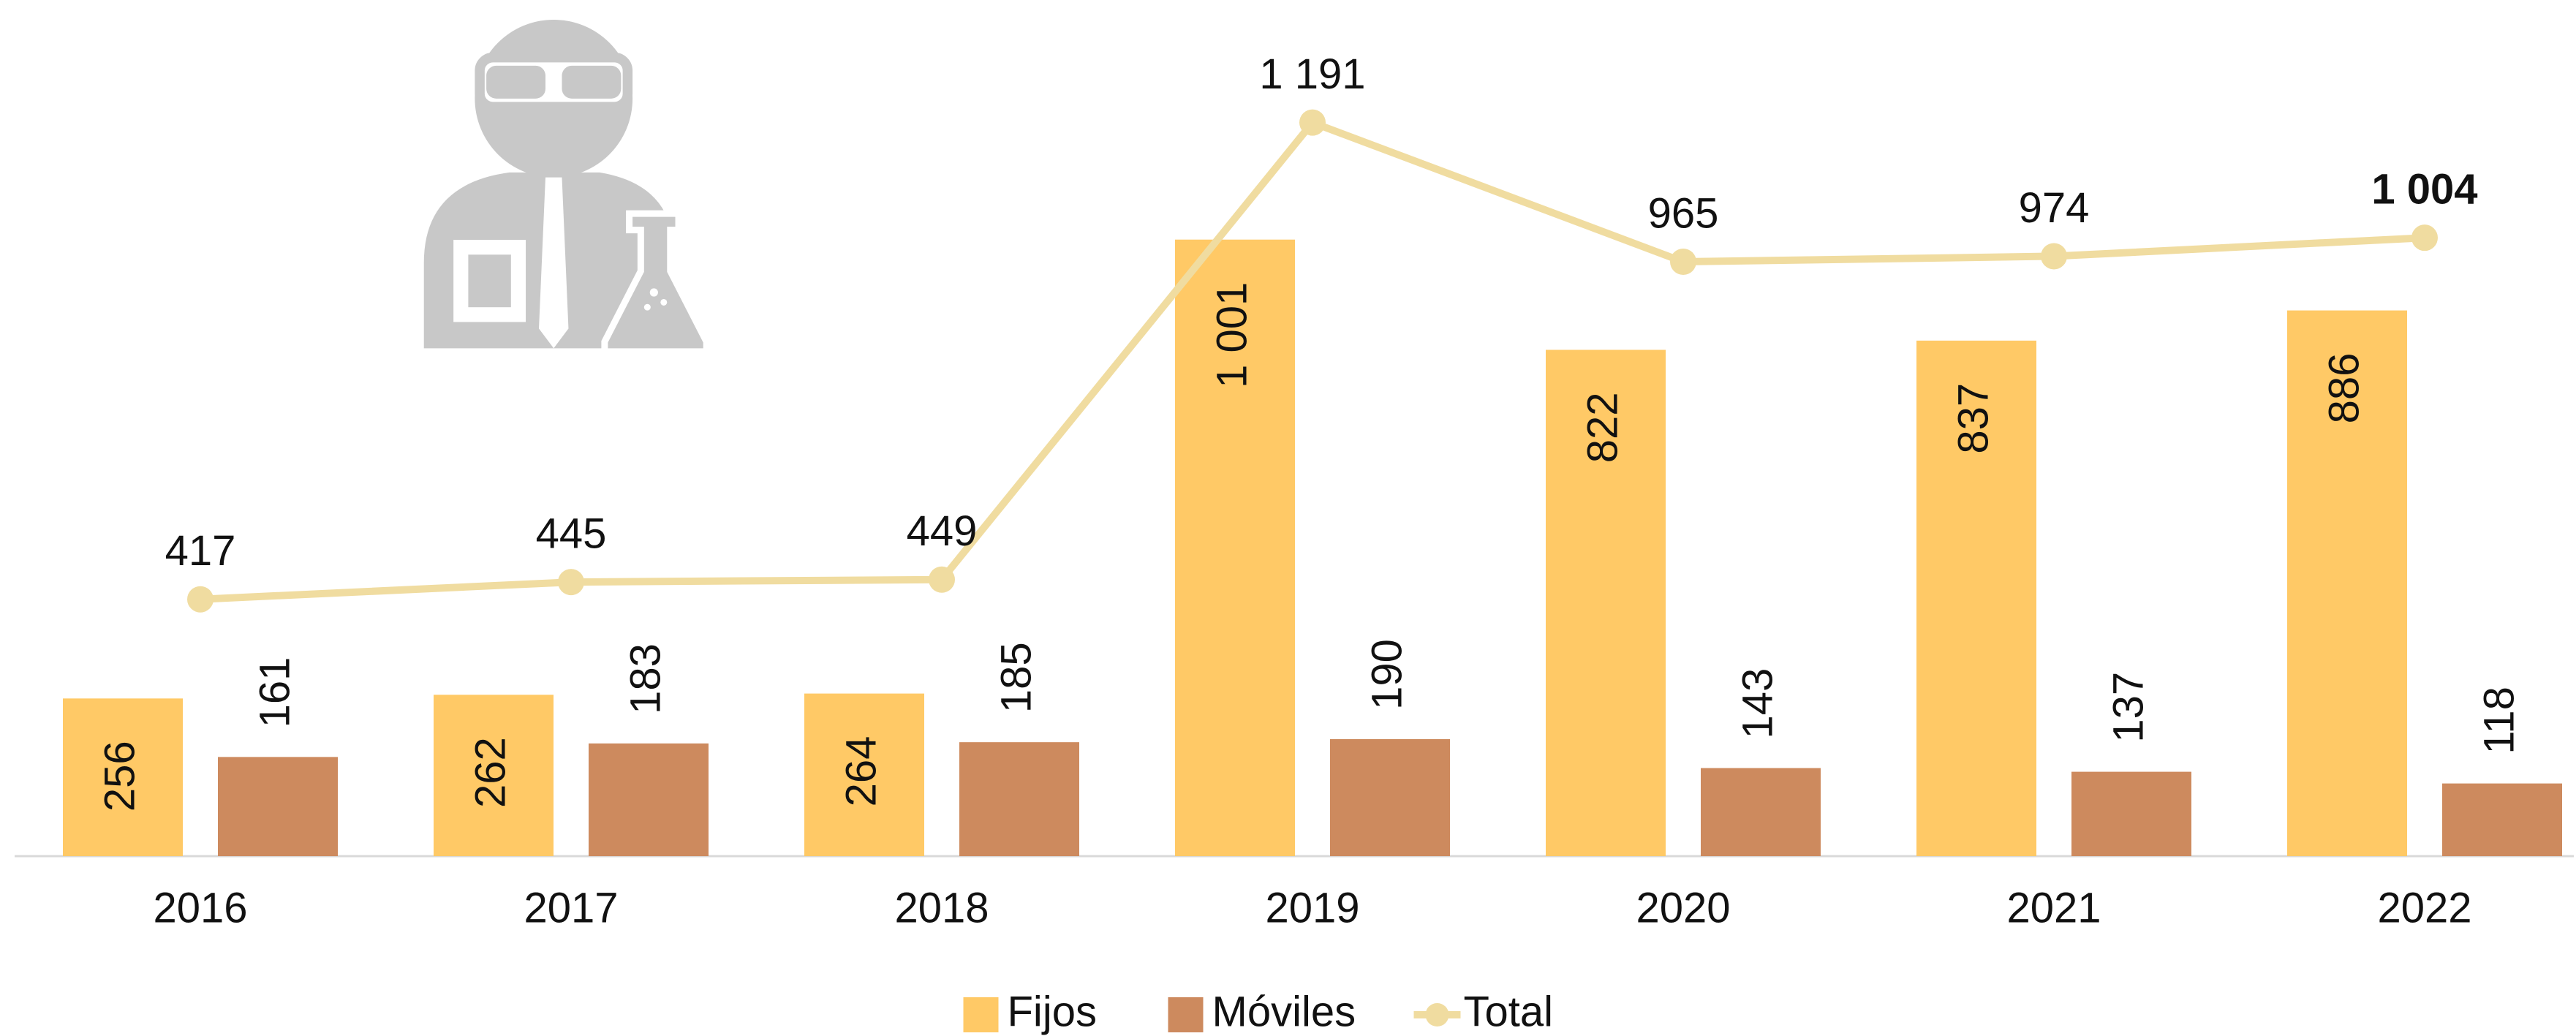 This screenshot has height=1036, width=2576. I want to click on bar-value-label: 837, so click(1973, 419).